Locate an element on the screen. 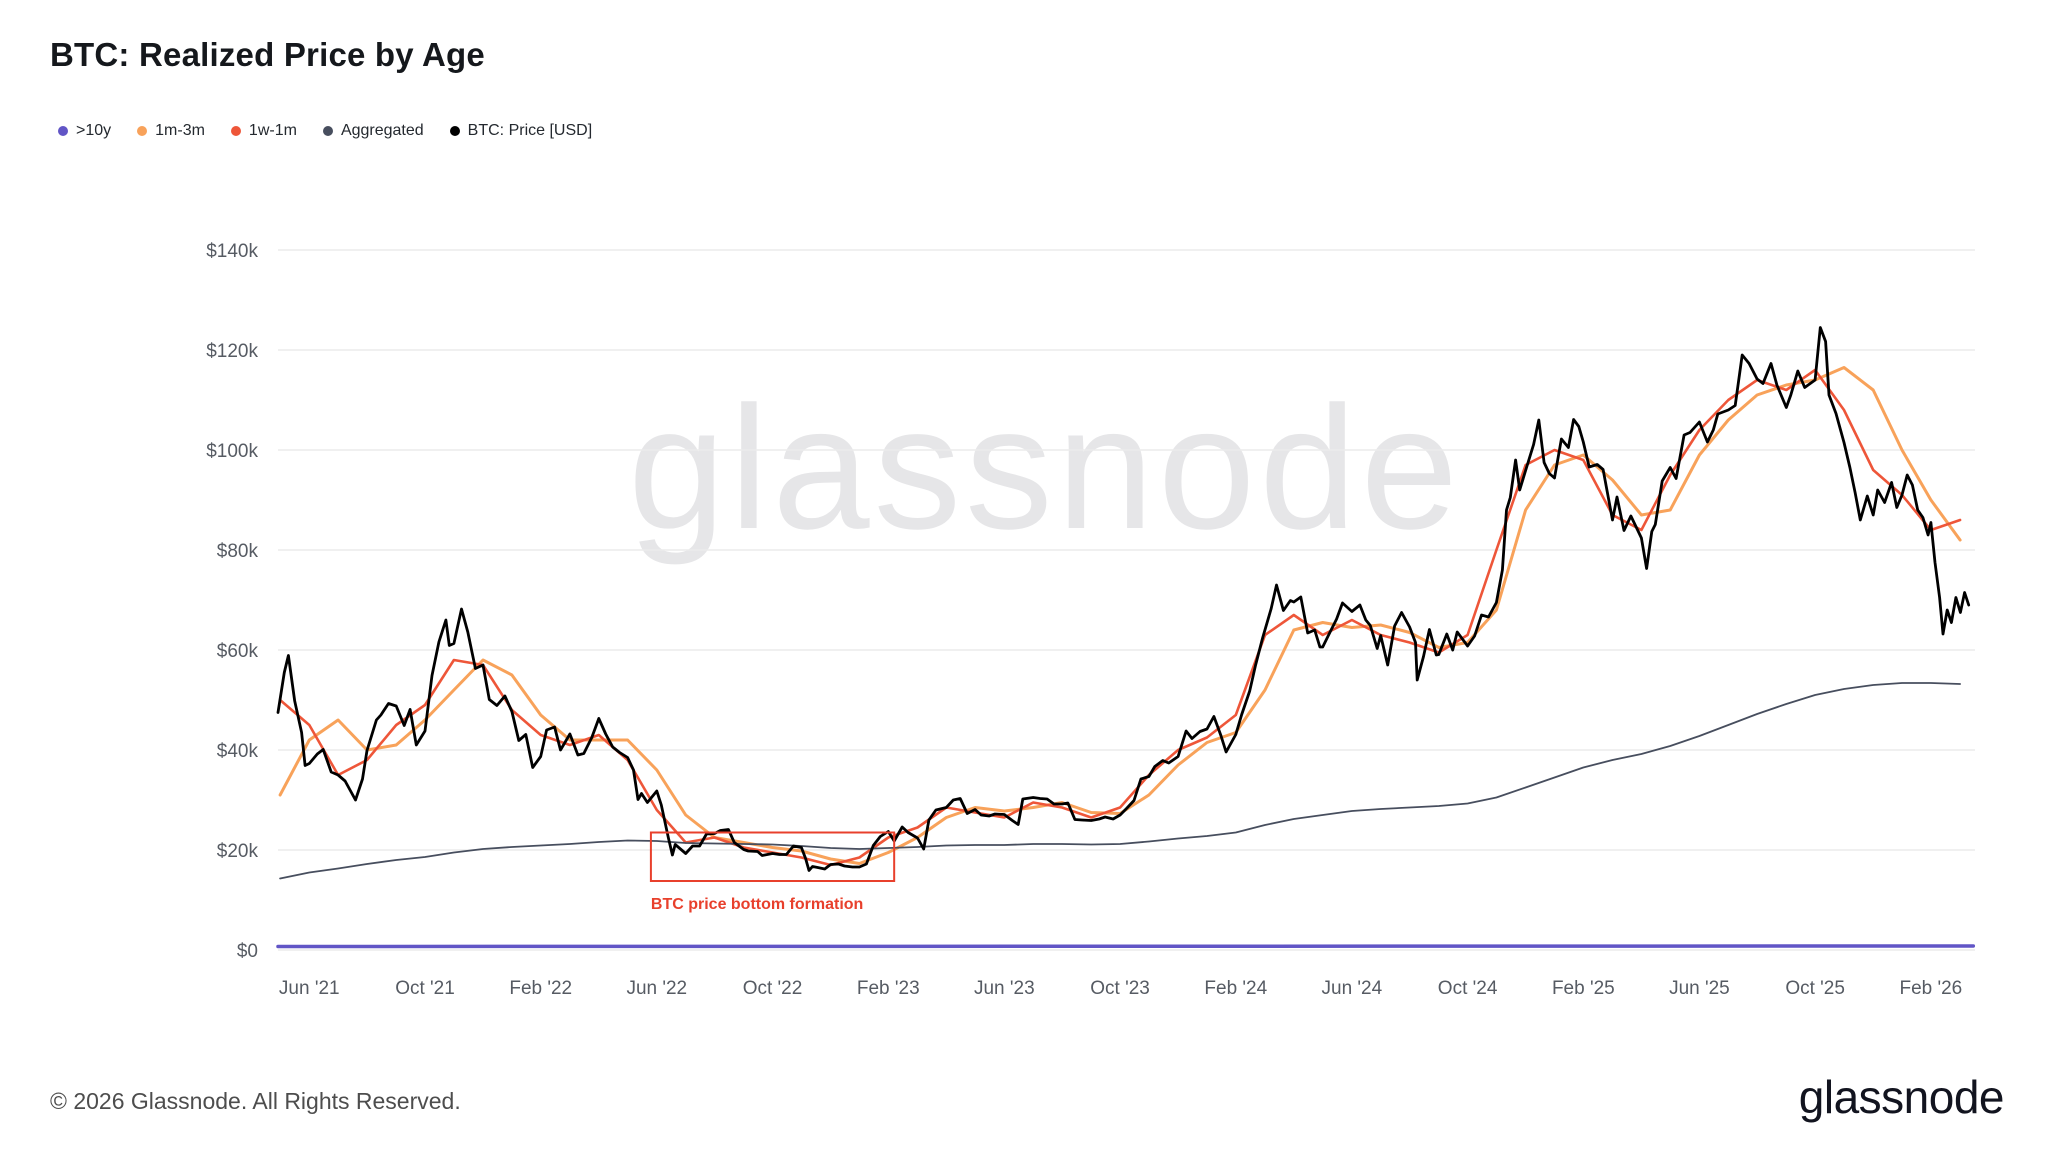 The image size is (2048, 1152). y-tick-label: $20k is located at coordinates (238, 851).